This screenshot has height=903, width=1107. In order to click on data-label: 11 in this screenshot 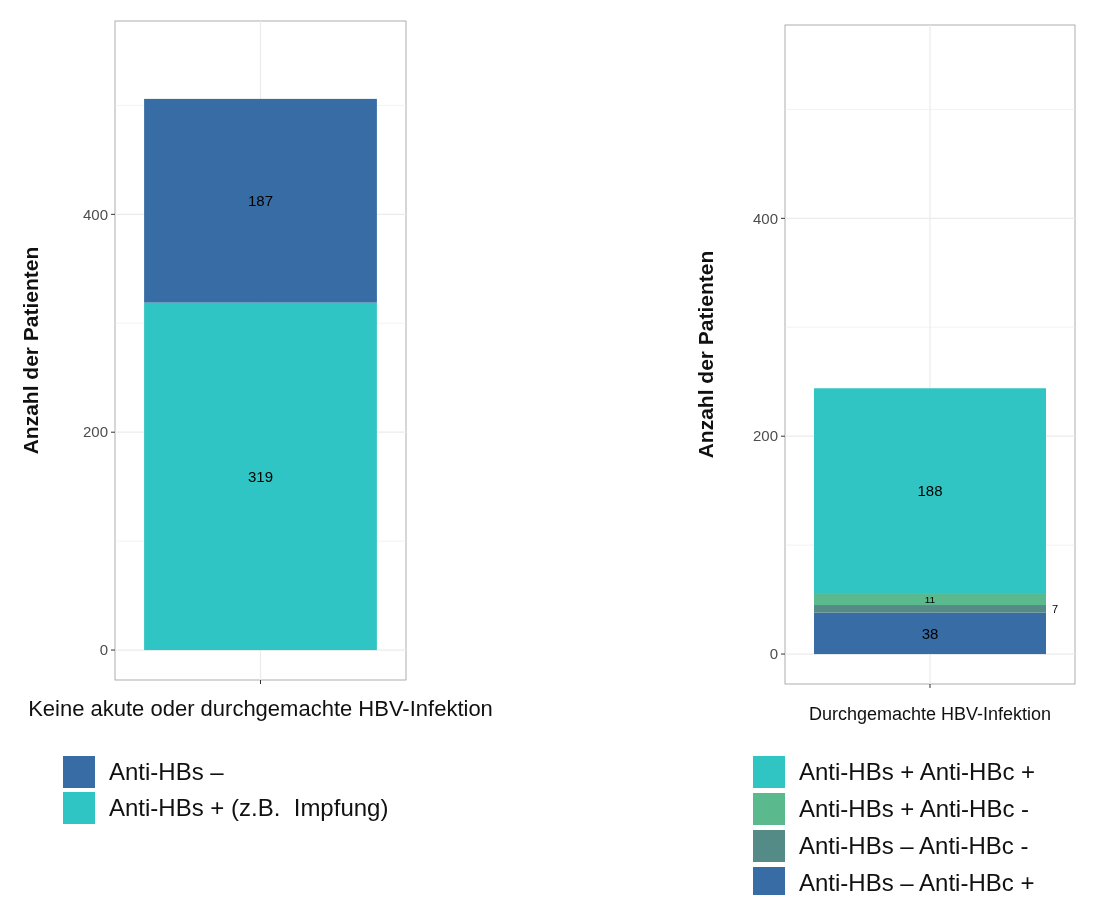, I will do `click(930, 599)`.